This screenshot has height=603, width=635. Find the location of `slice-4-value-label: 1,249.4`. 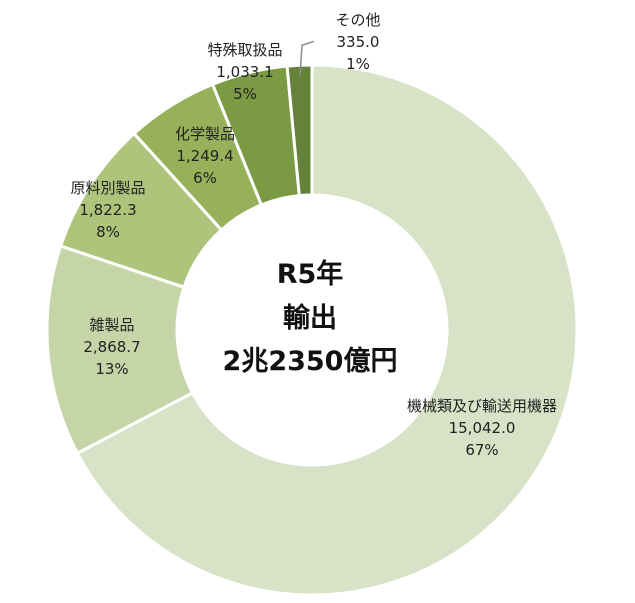

slice-4-value-label: 1,249.4 is located at coordinates (204, 156).